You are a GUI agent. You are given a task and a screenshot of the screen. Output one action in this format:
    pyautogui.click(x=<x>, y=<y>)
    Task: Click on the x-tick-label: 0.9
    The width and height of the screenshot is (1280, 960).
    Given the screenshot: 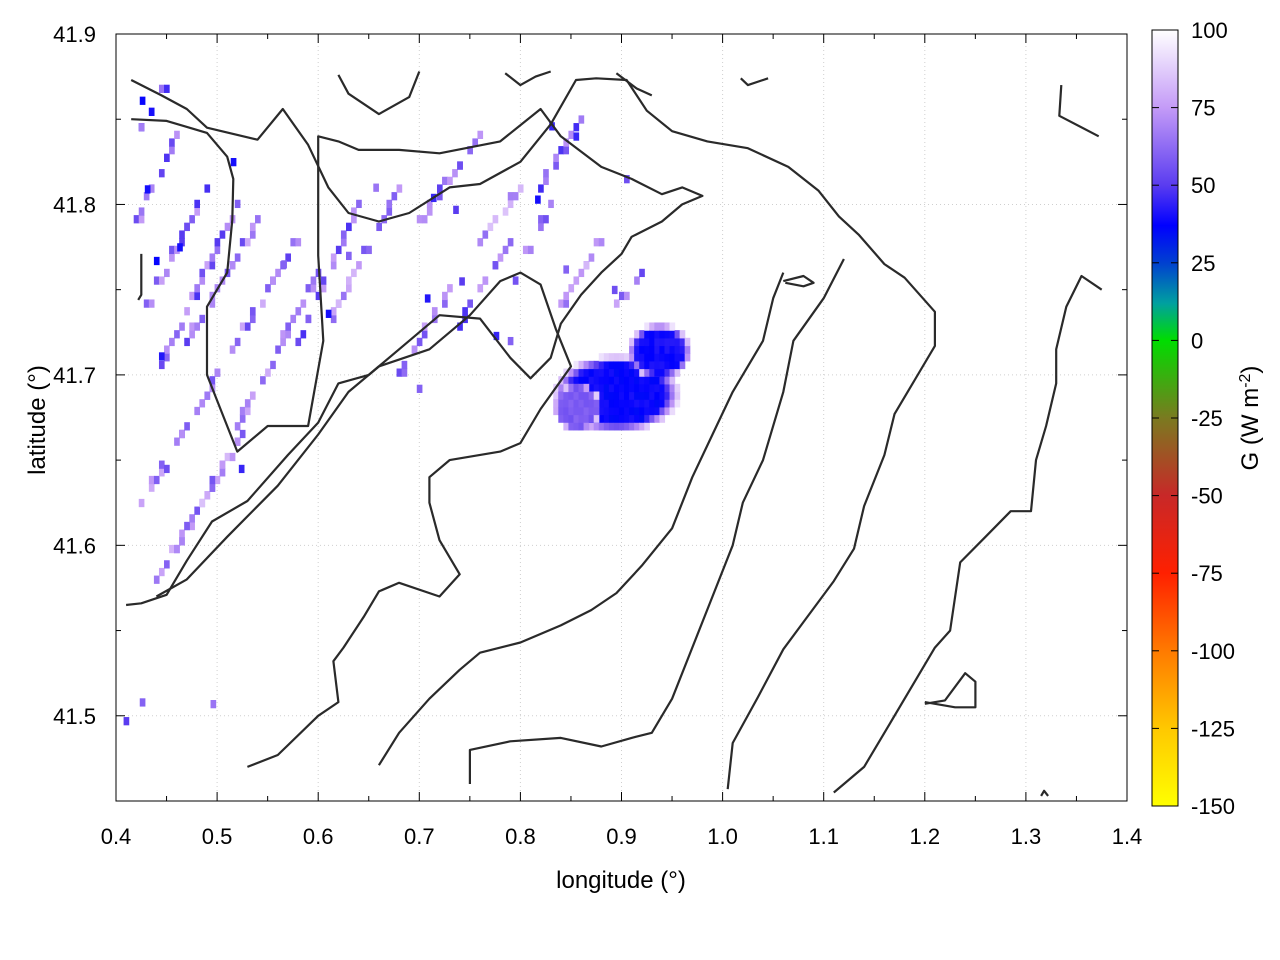 What is the action you would take?
    pyautogui.click(x=621, y=836)
    